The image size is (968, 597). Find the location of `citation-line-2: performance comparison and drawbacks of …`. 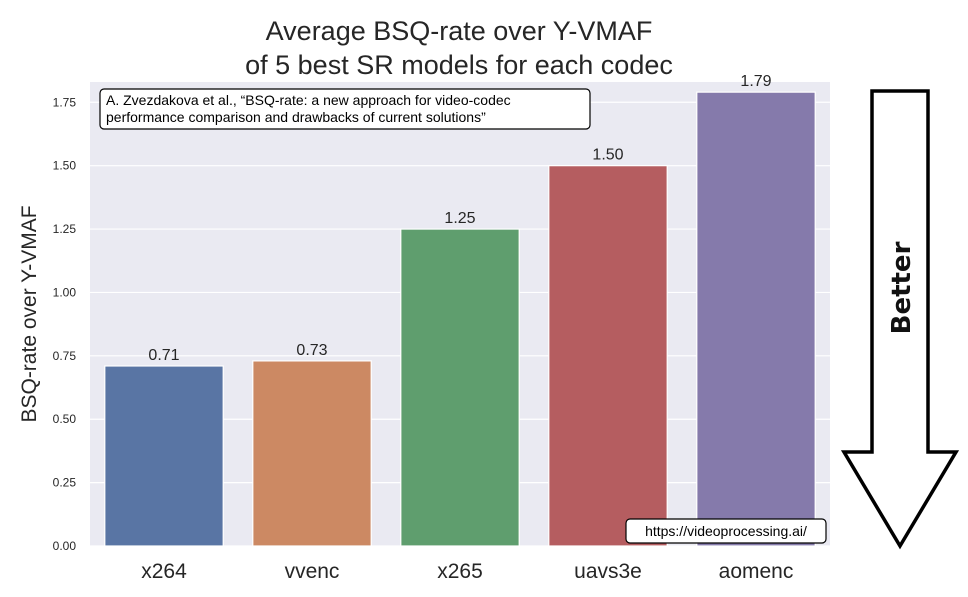

citation-line-2: performance comparison and drawbacks of … is located at coordinates (296, 117).